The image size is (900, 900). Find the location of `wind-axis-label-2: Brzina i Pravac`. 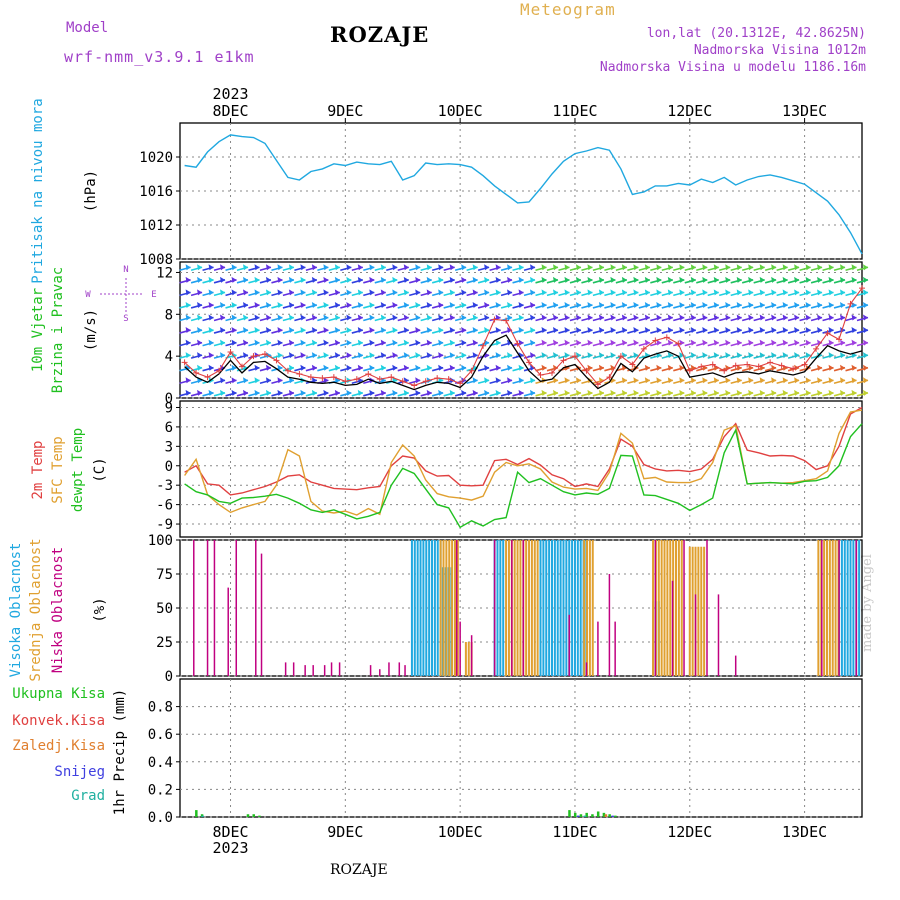

wind-axis-label-2: Brzina i Pravac is located at coordinates (58, 330).